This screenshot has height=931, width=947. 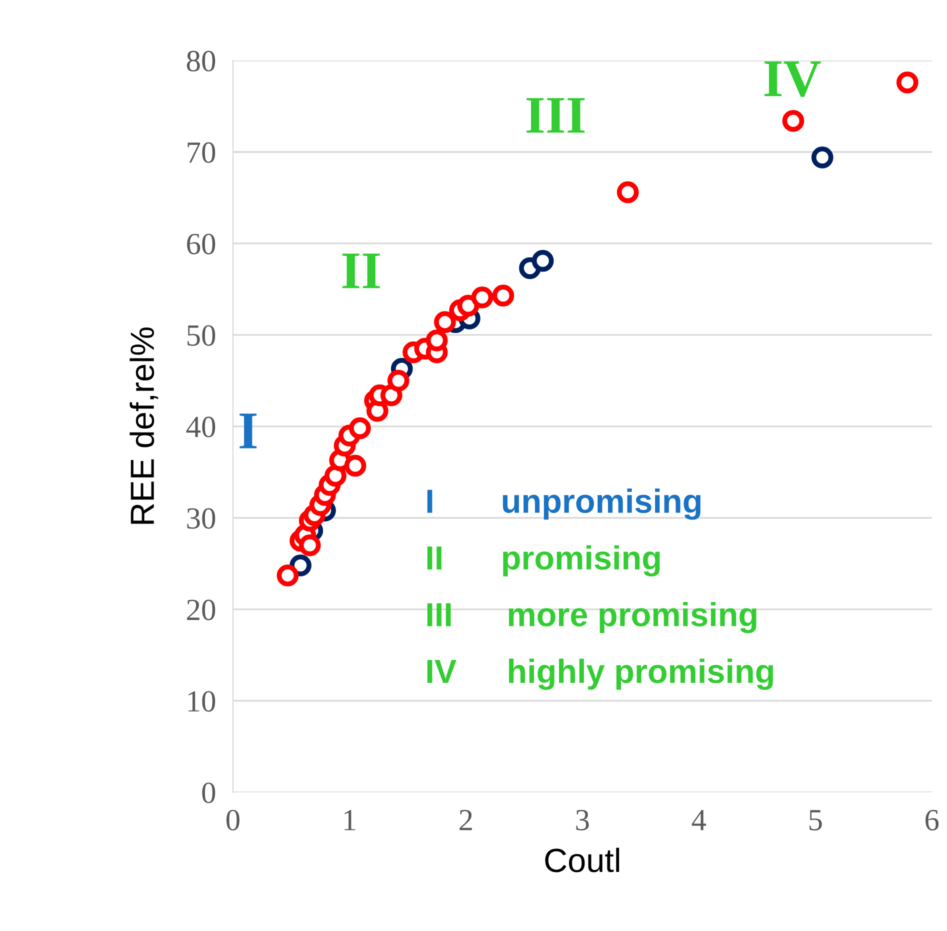 What do you see at coordinates (202, 701) in the screenshot?
I see `y-tick-label: 10` at bounding box center [202, 701].